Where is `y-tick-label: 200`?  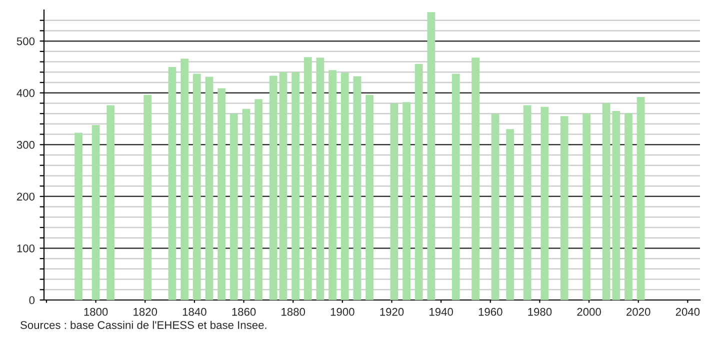
y-tick-label: 200 is located at coordinates (25, 196).